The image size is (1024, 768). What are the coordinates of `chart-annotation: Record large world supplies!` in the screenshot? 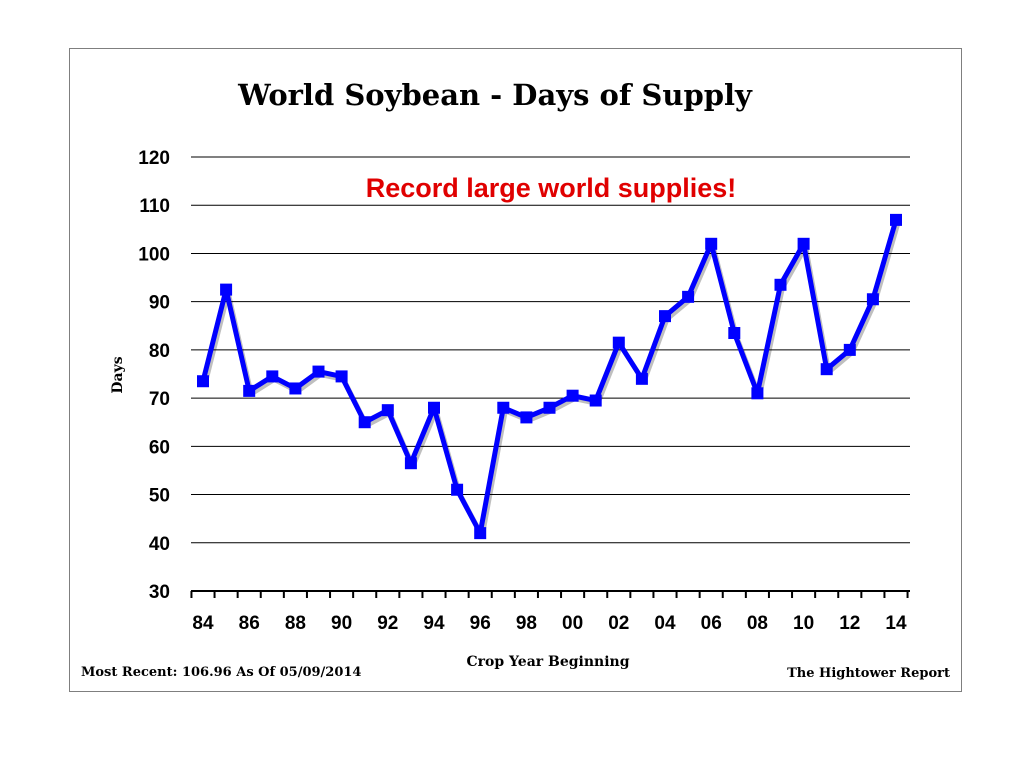 It's located at (551, 188).